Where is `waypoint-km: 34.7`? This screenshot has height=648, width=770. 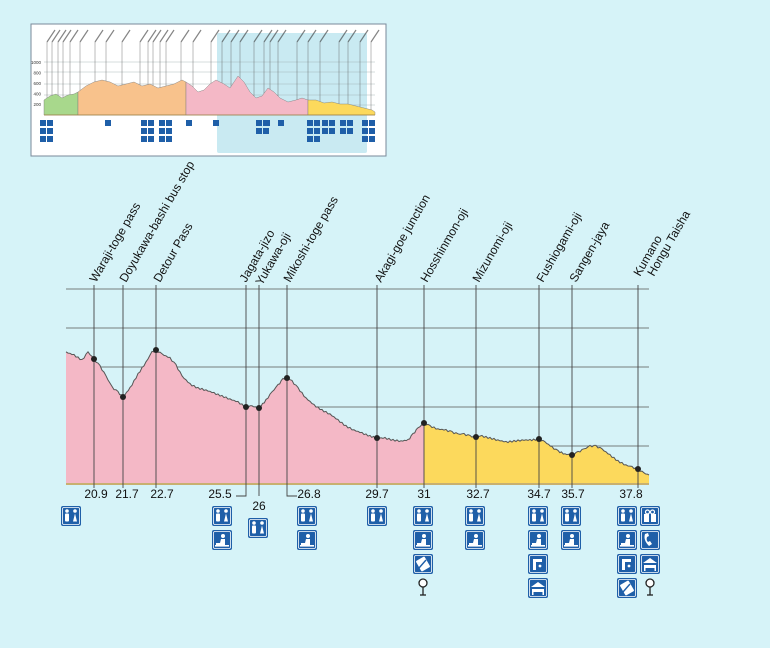 waypoint-km: 34.7 is located at coordinates (539, 494).